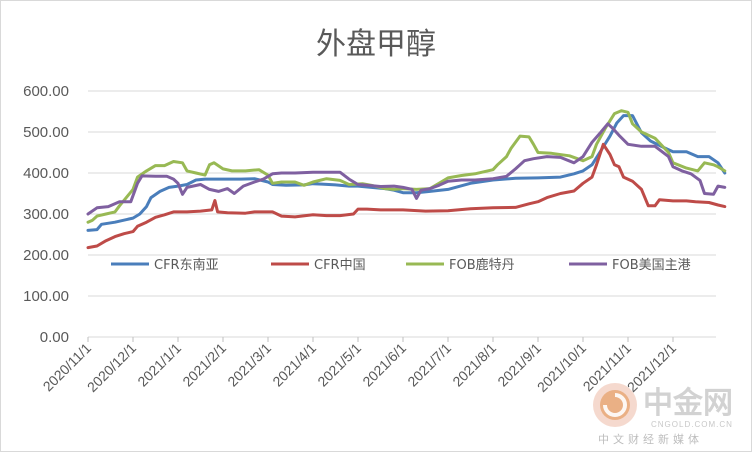 Image resolution: width=752 pixels, height=452 pixels. I want to click on chart-title: 外盘甲醇, so click(376, 44).